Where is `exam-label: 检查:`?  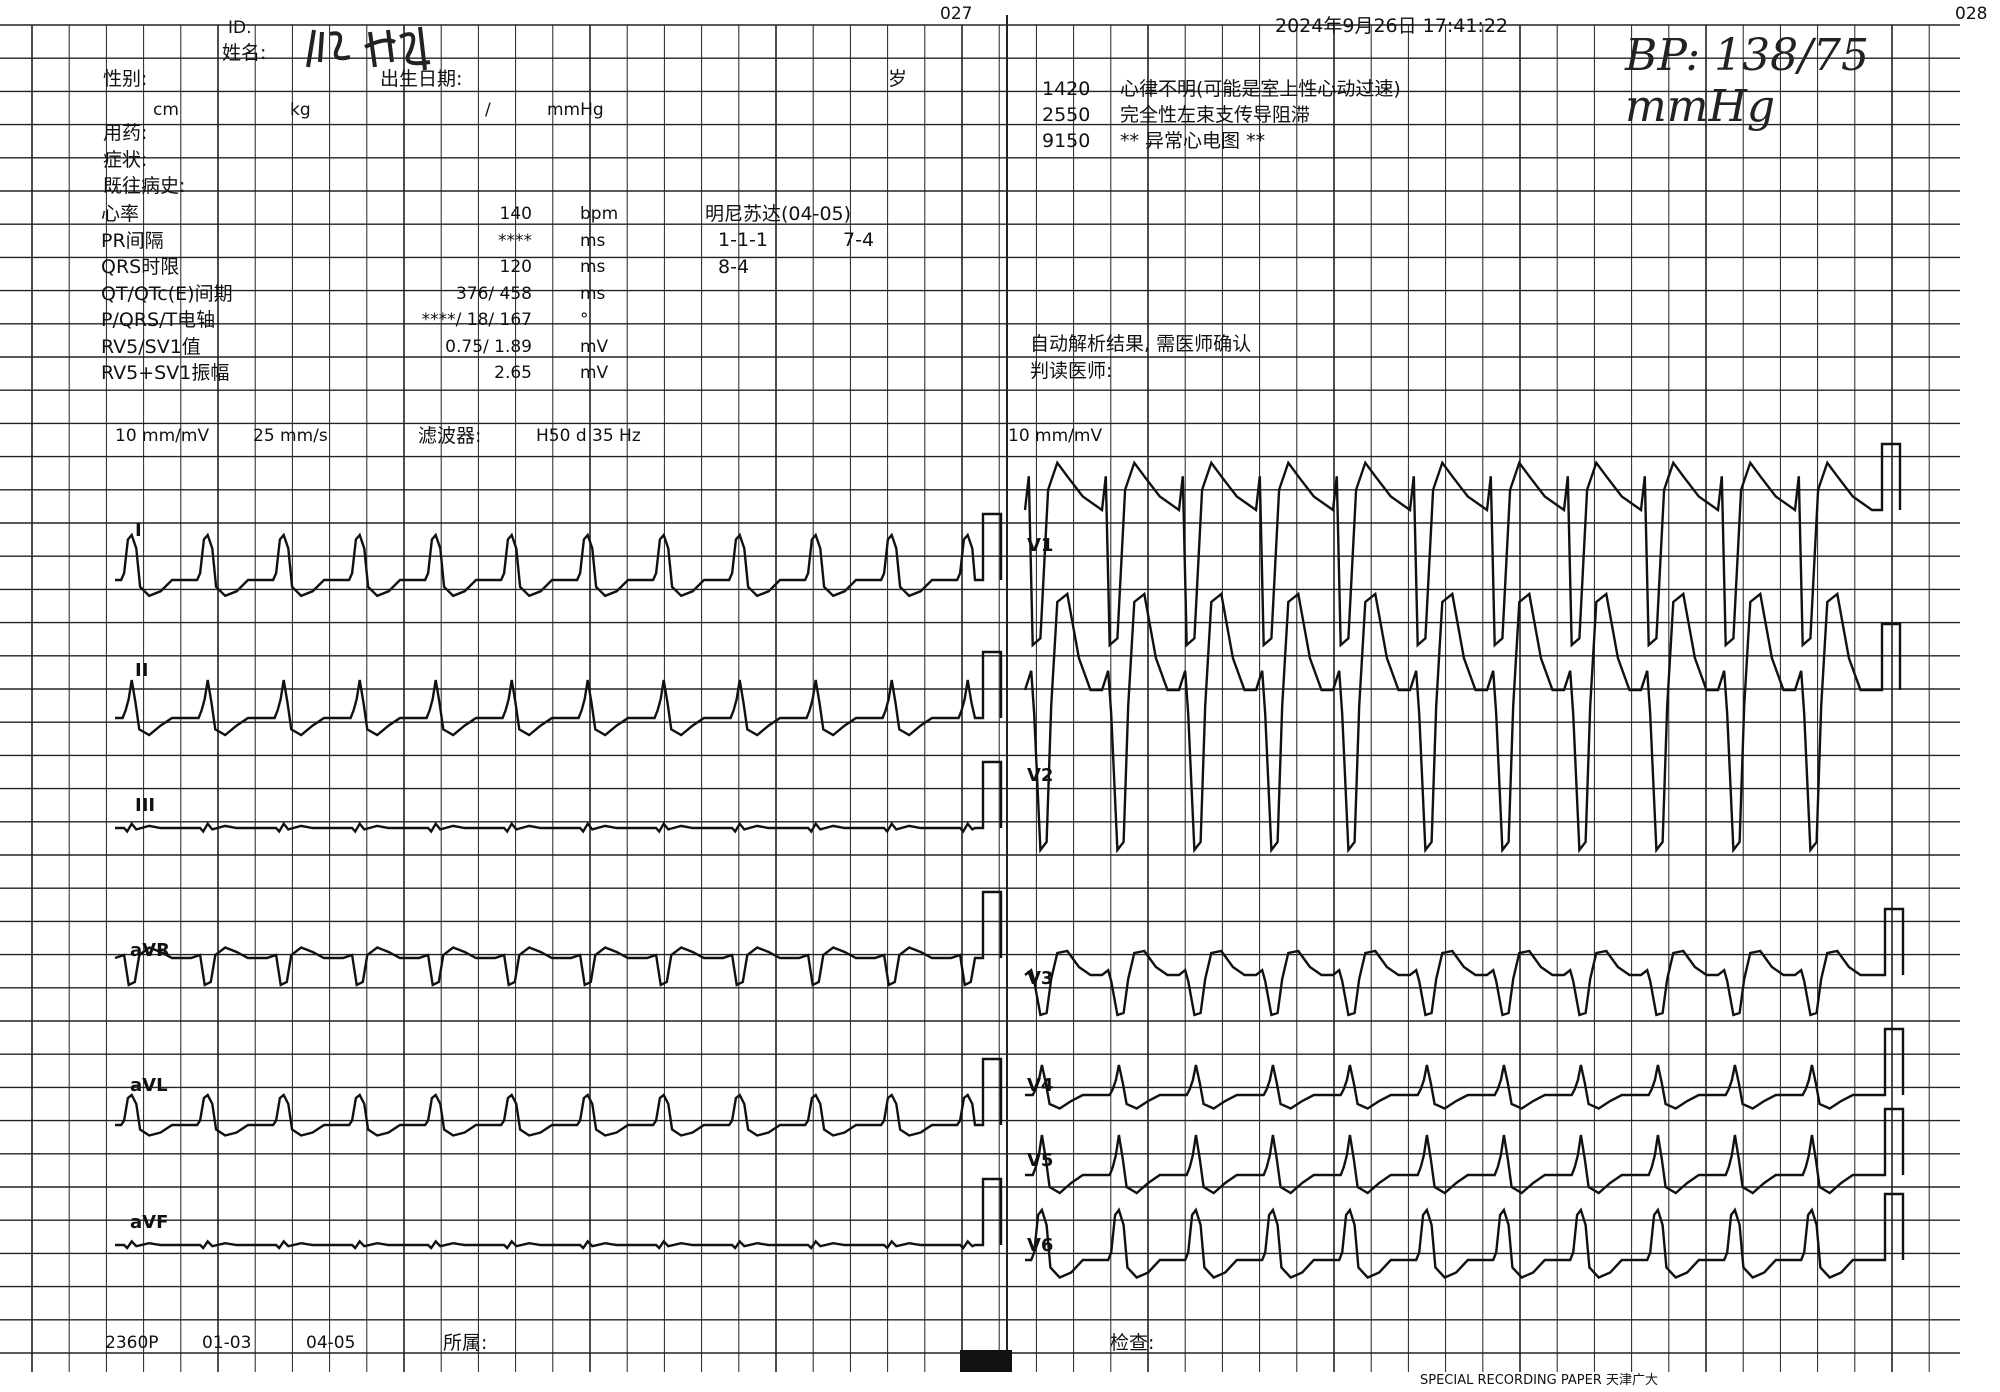
exam-label: 检查: is located at coordinates (1132, 1343).